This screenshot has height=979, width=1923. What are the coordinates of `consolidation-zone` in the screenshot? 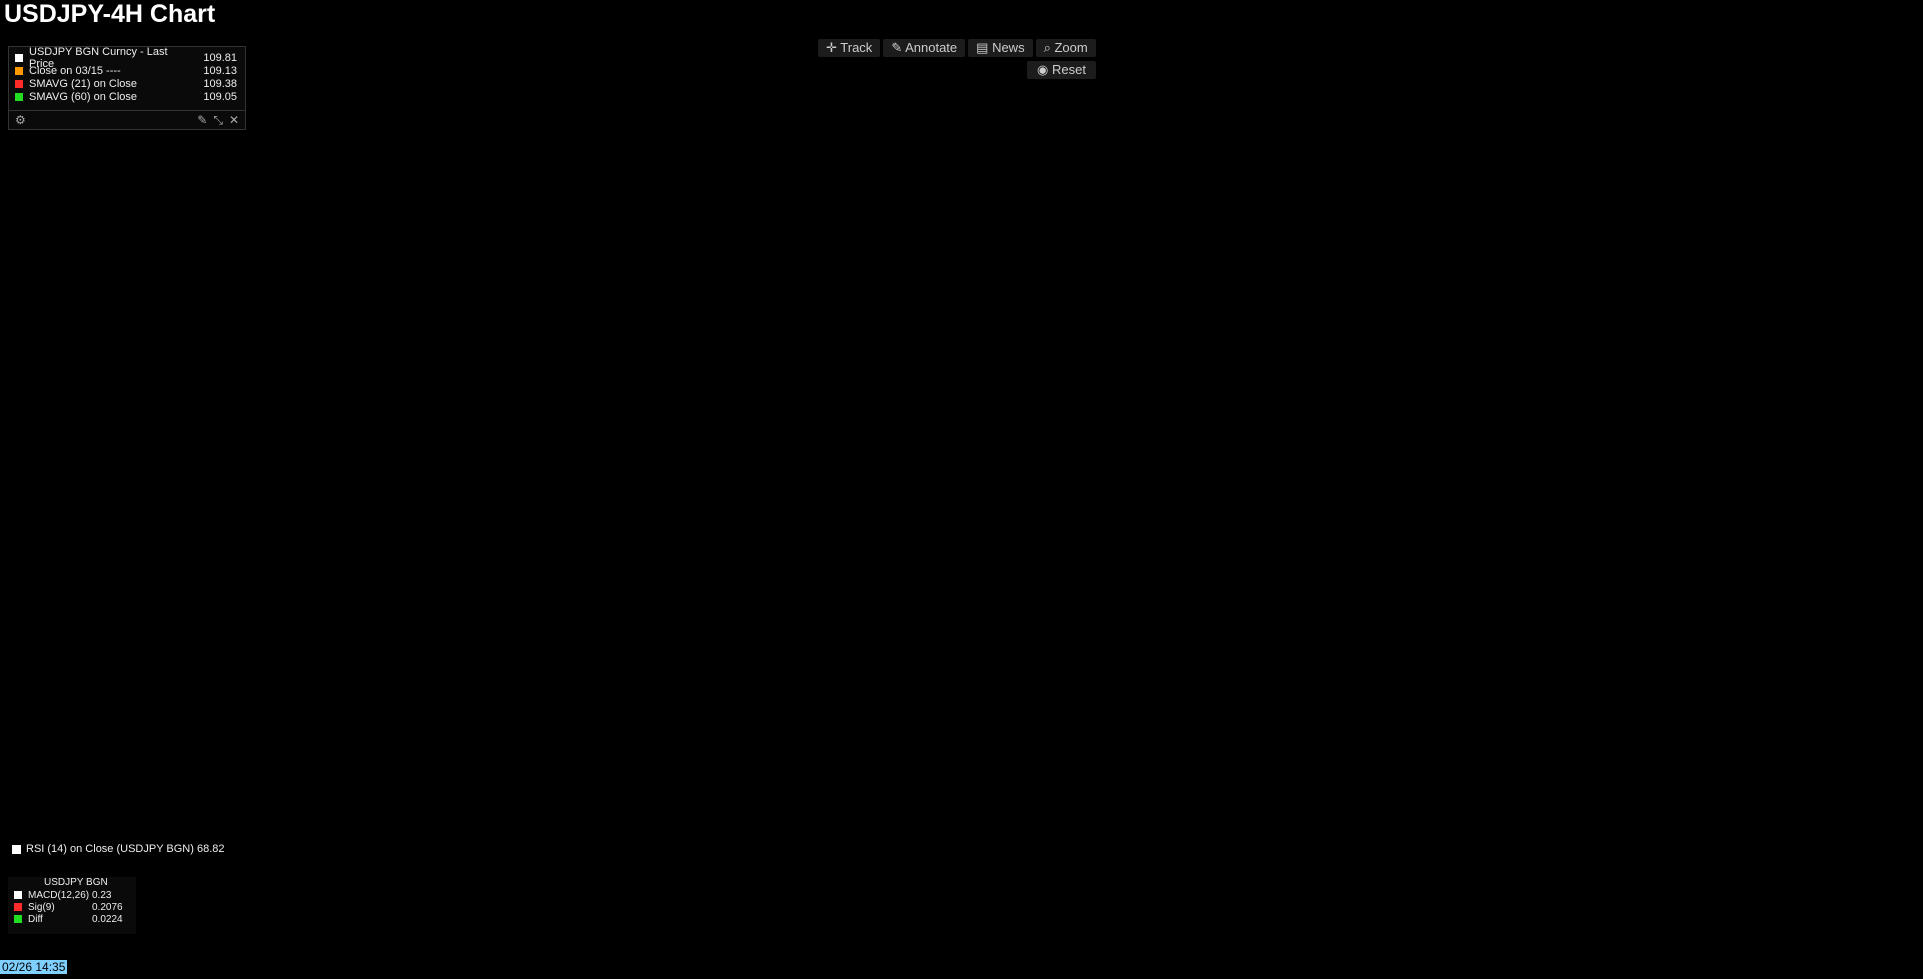 It's located at (1703, 172).